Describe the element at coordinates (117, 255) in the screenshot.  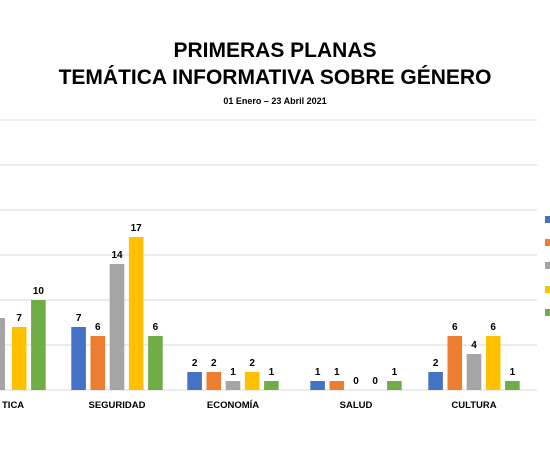
I see `data-label: 14` at that location.